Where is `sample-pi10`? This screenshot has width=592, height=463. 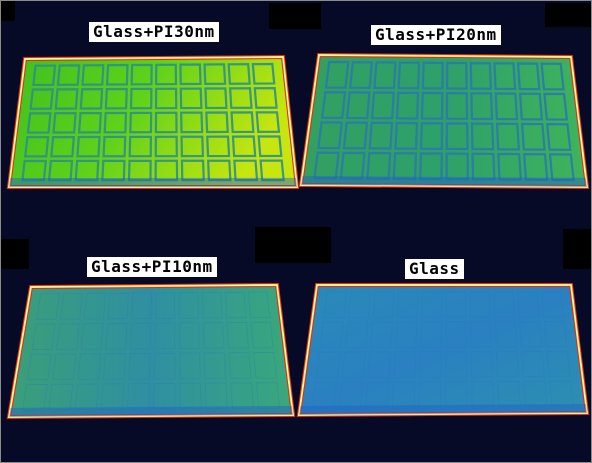 sample-pi10 is located at coordinates (151, 351).